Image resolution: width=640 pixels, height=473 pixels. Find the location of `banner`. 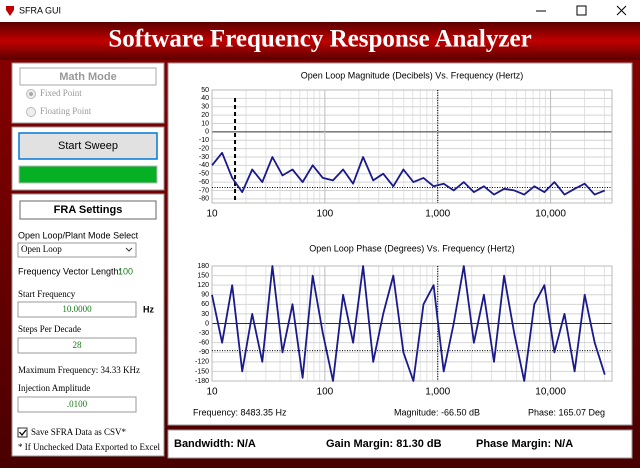

banner is located at coordinates (320, 41).